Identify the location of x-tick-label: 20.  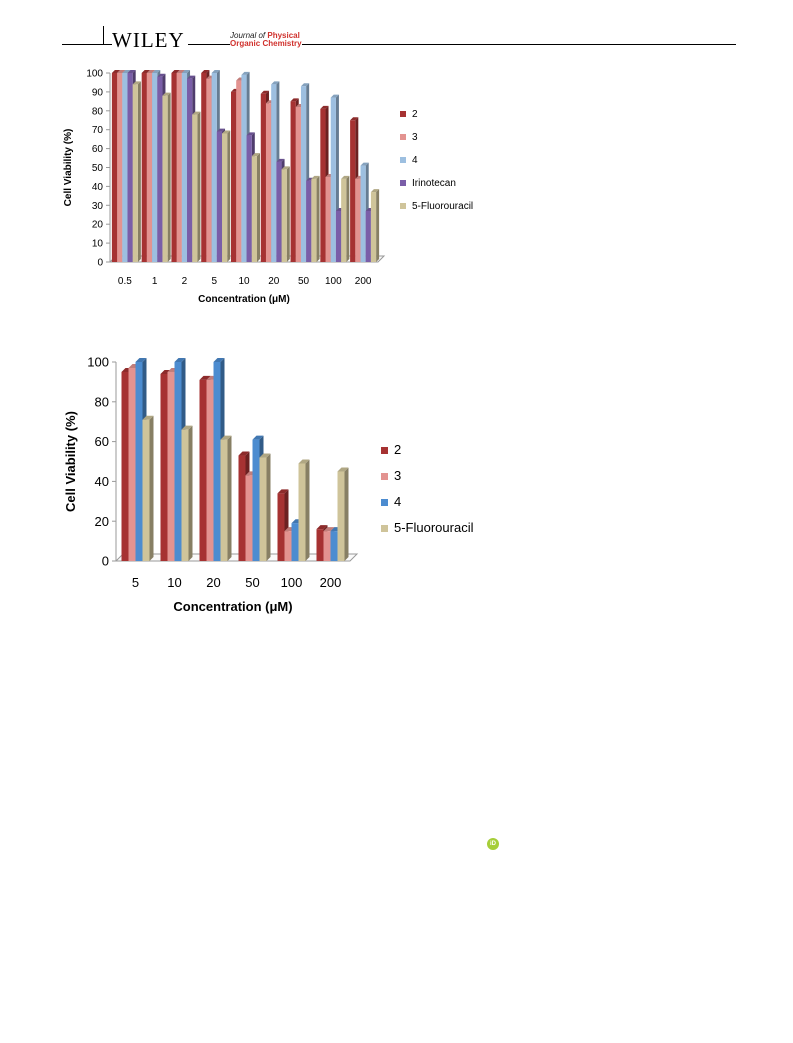
(213, 582).